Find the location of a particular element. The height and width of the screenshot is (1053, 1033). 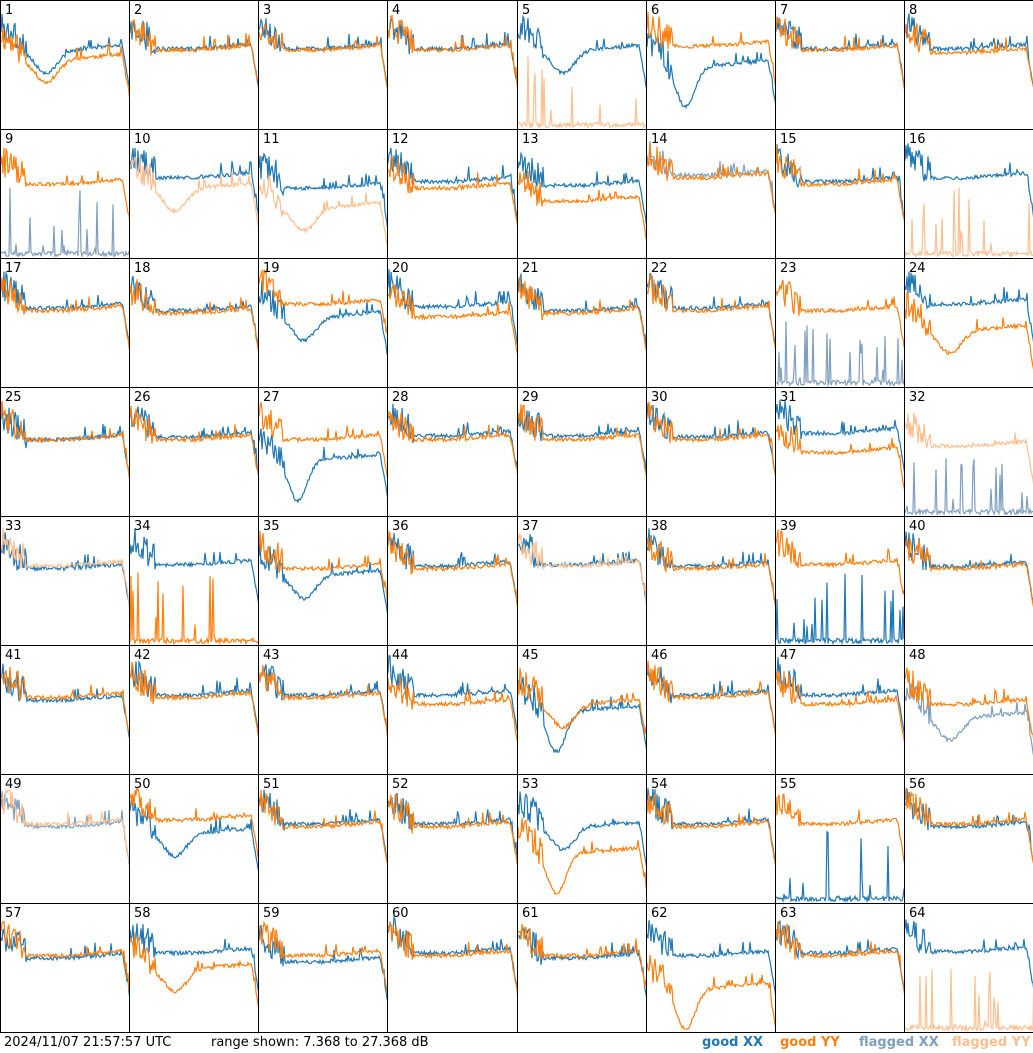

tile-27: 27 is located at coordinates (323, 452).